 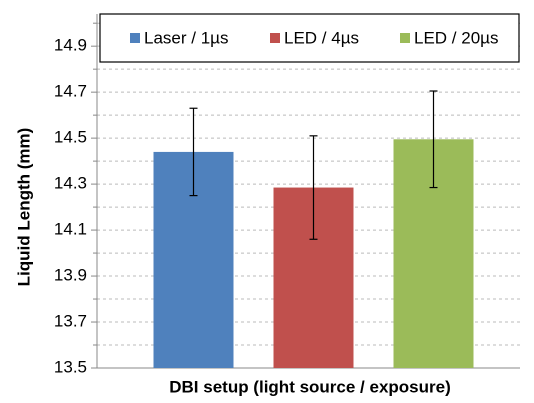 I want to click on y-tick-label: 14.9, so click(x=70, y=45).